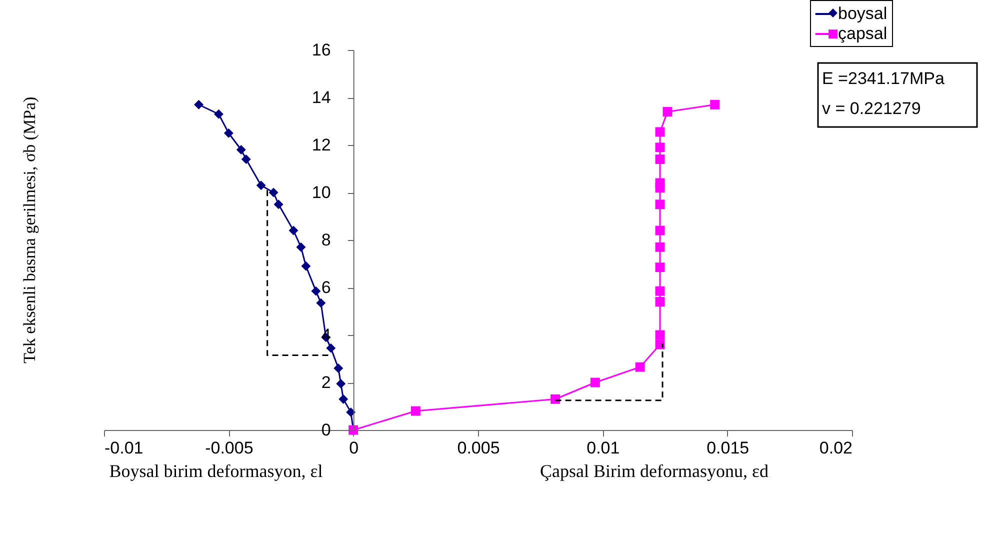  What do you see at coordinates (124, 448) in the screenshot?
I see `x-tick-label: -0.01` at bounding box center [124, 448].